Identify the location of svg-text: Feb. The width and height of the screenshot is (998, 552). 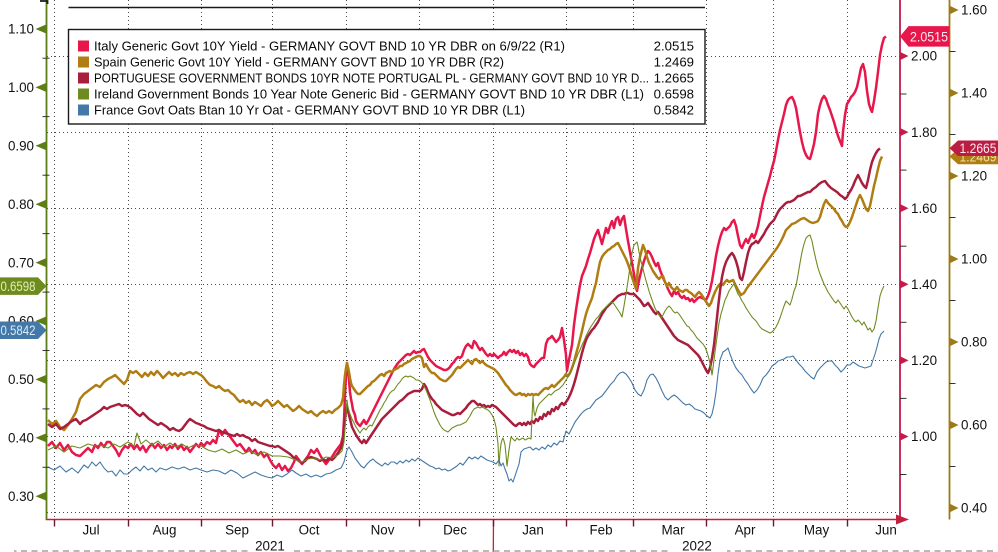
(600, 530).